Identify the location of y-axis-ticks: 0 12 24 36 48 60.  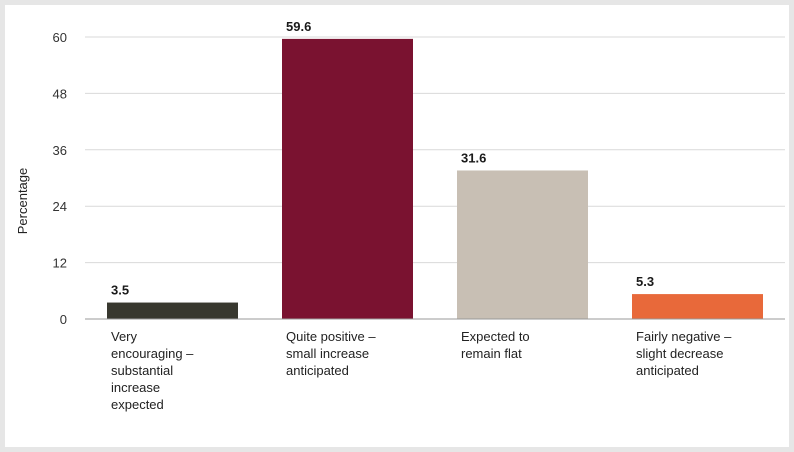
(60, 178).